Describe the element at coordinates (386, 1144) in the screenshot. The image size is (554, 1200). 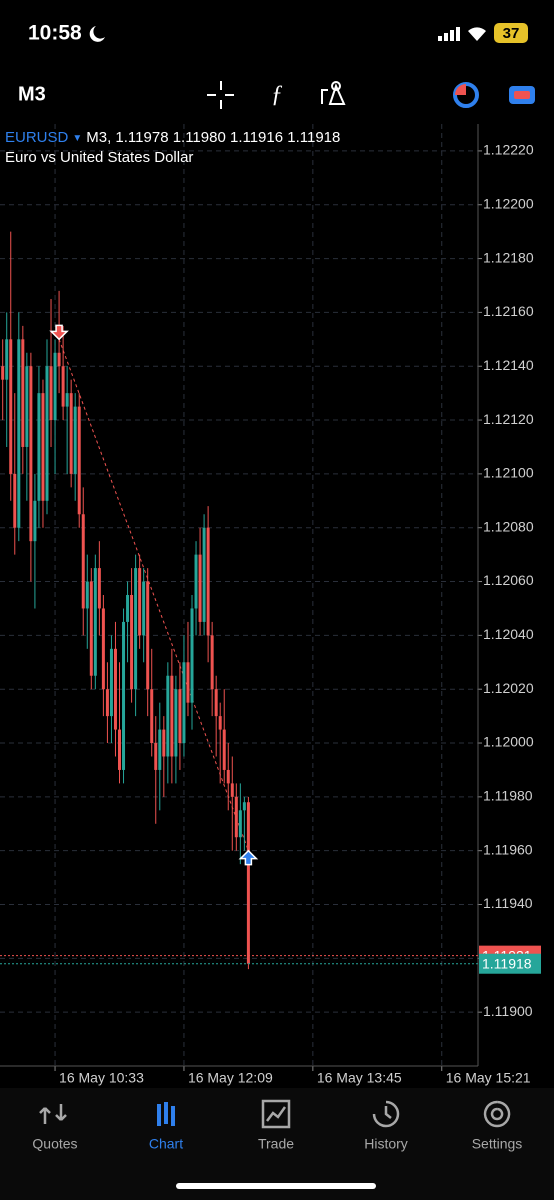
I see `tab-label: History` at that location.